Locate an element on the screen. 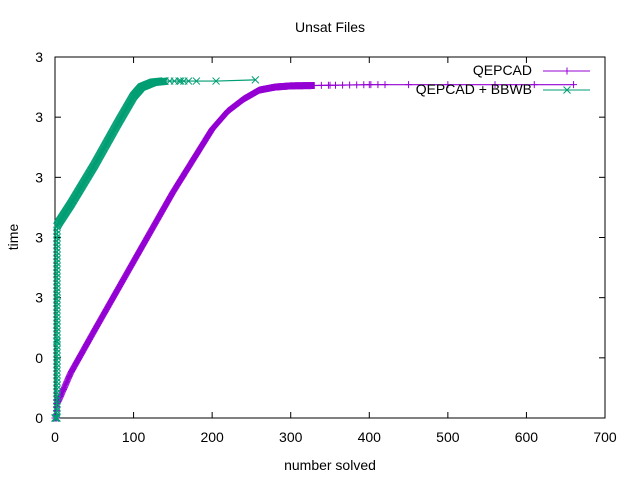  legend-marker-qepcad-bbwb is located at coordinates (567, 90).